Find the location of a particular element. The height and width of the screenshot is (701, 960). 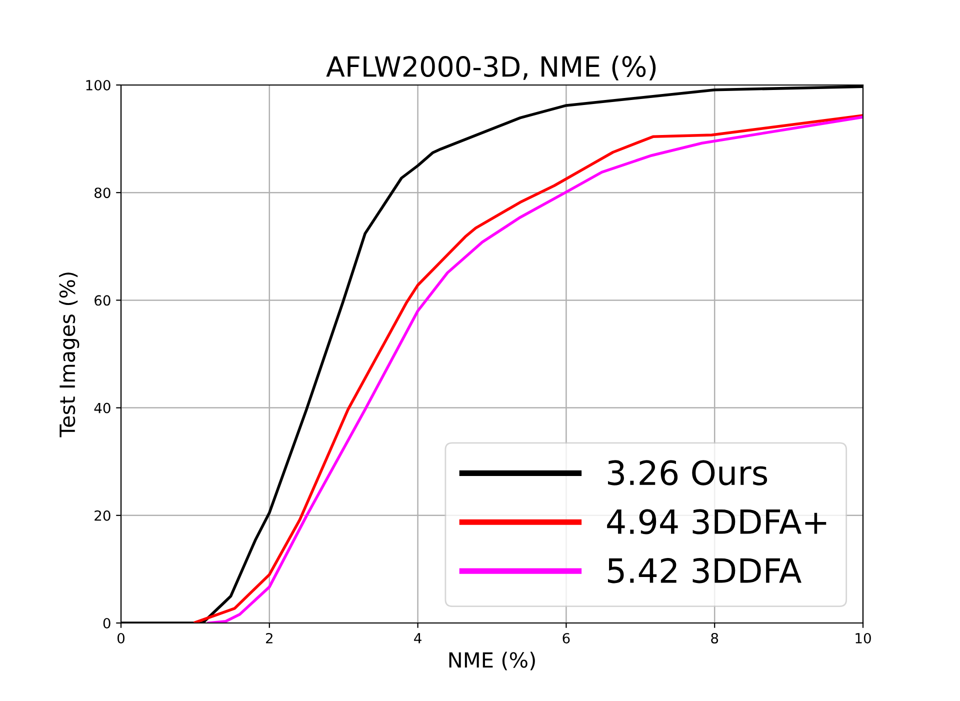

legend-label: 5.42 3DDFA is located at coordinates (705, 571).